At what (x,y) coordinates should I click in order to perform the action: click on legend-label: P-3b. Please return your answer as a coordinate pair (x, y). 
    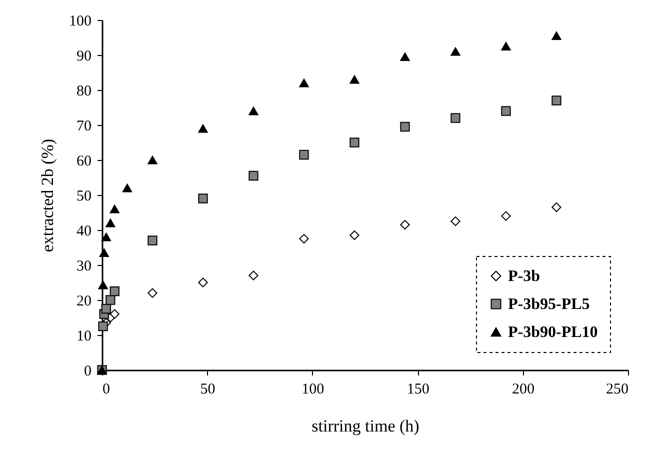
    Looking at the image, I should click on (524, 276).